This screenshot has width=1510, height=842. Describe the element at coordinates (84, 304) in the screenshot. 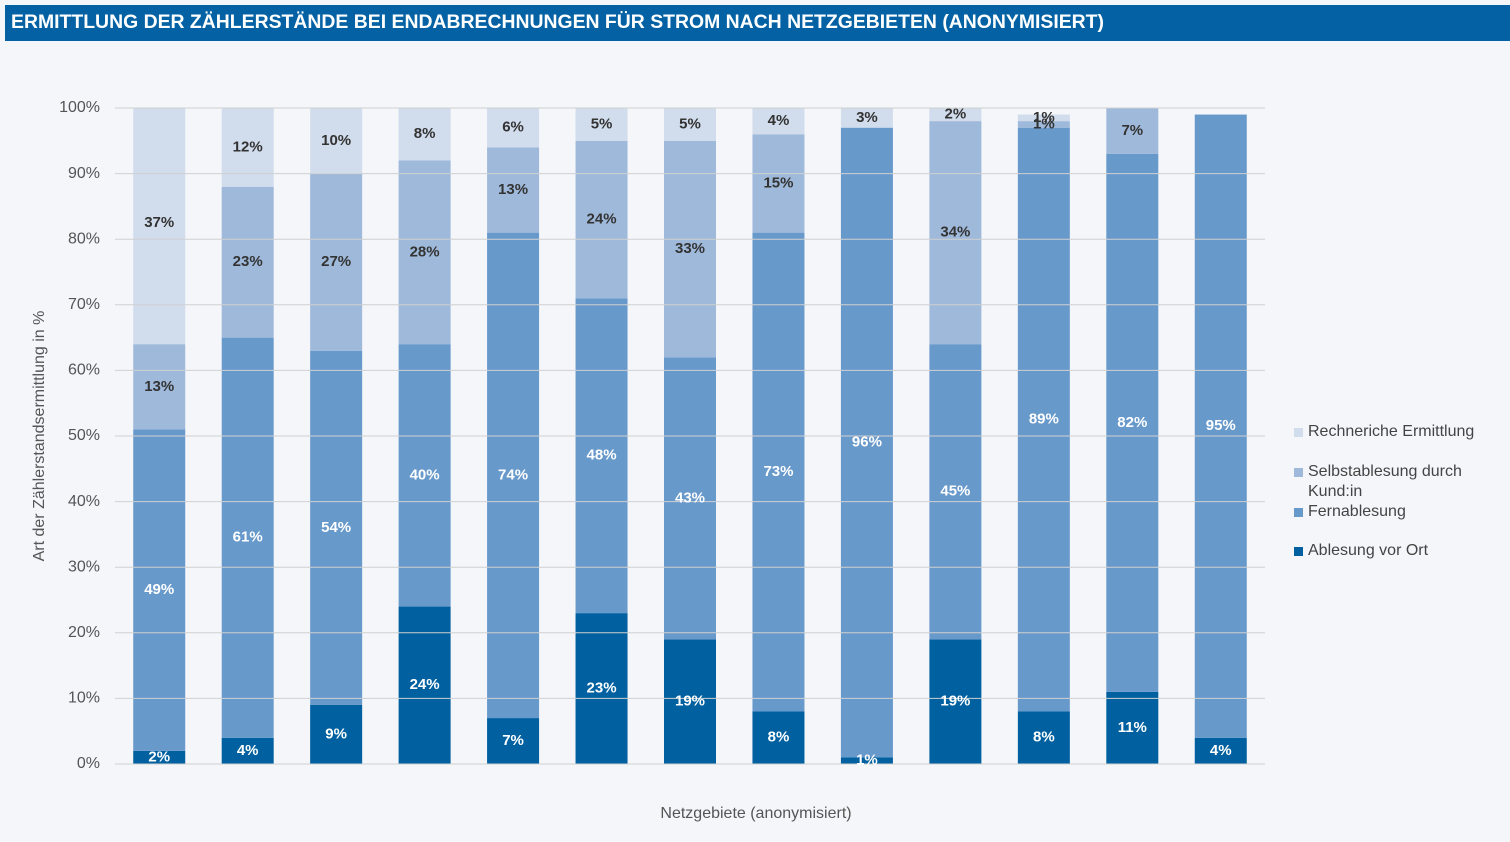

I see `y-tick-label: 70%` at that location.